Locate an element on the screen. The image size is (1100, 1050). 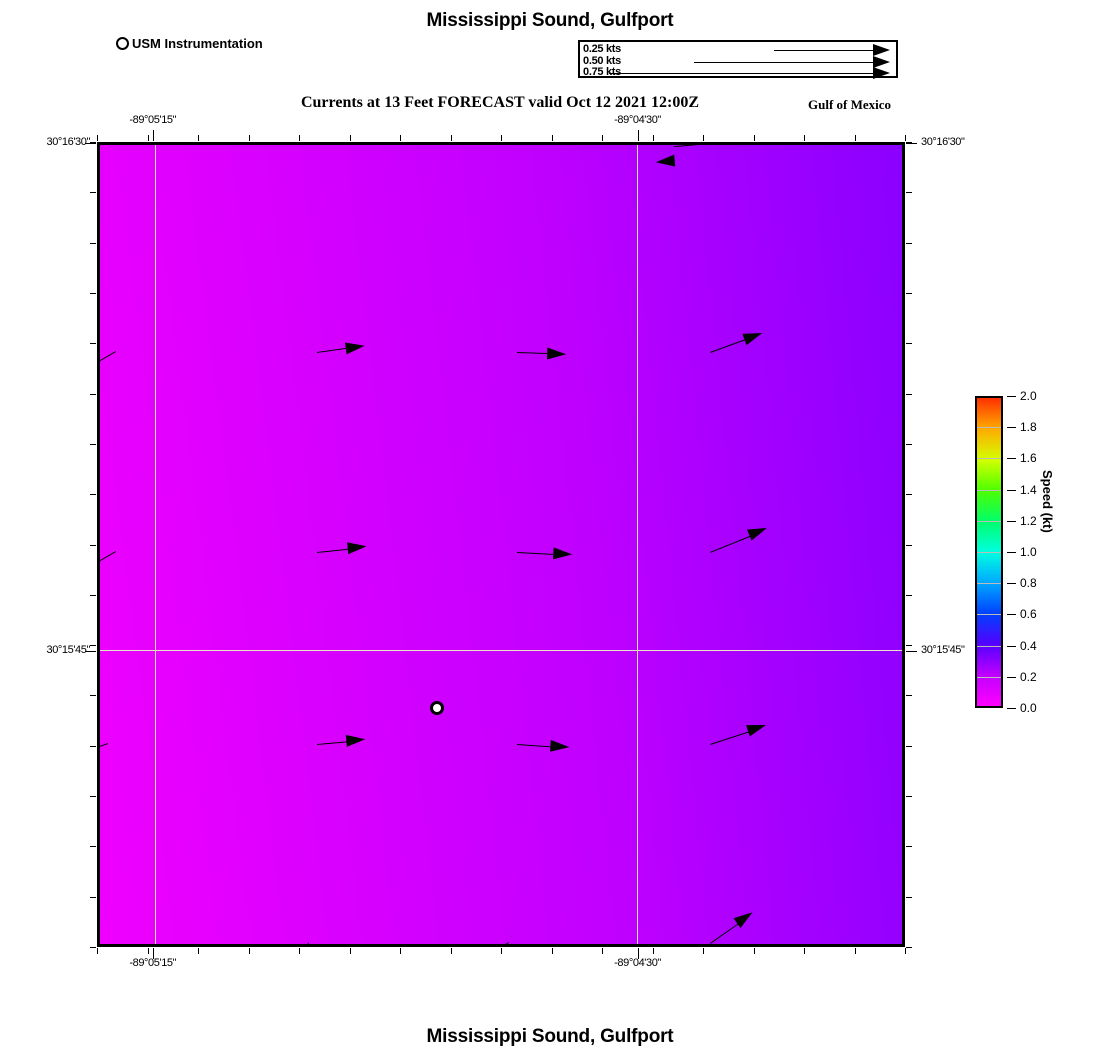
colorbar-tick-label: 0.4 is located at coordinates (1028, 645).